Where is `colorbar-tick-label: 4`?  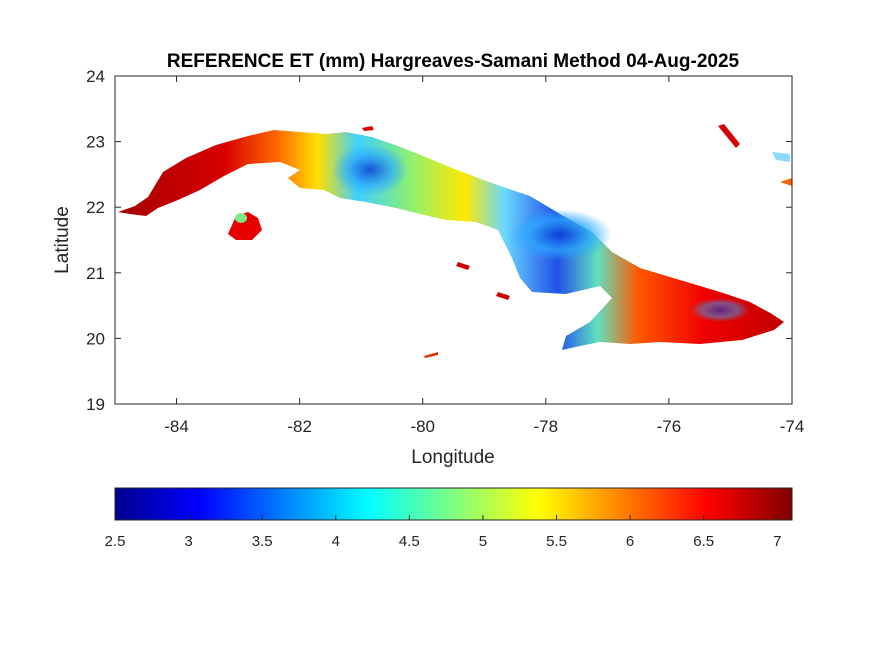 colorbar-tick-label: 4 is located at coordinates (336, 541).